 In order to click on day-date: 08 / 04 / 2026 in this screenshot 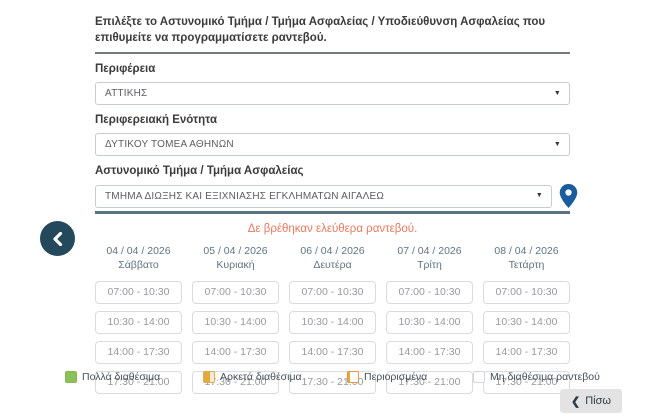, I will do `click(526, 251)`.